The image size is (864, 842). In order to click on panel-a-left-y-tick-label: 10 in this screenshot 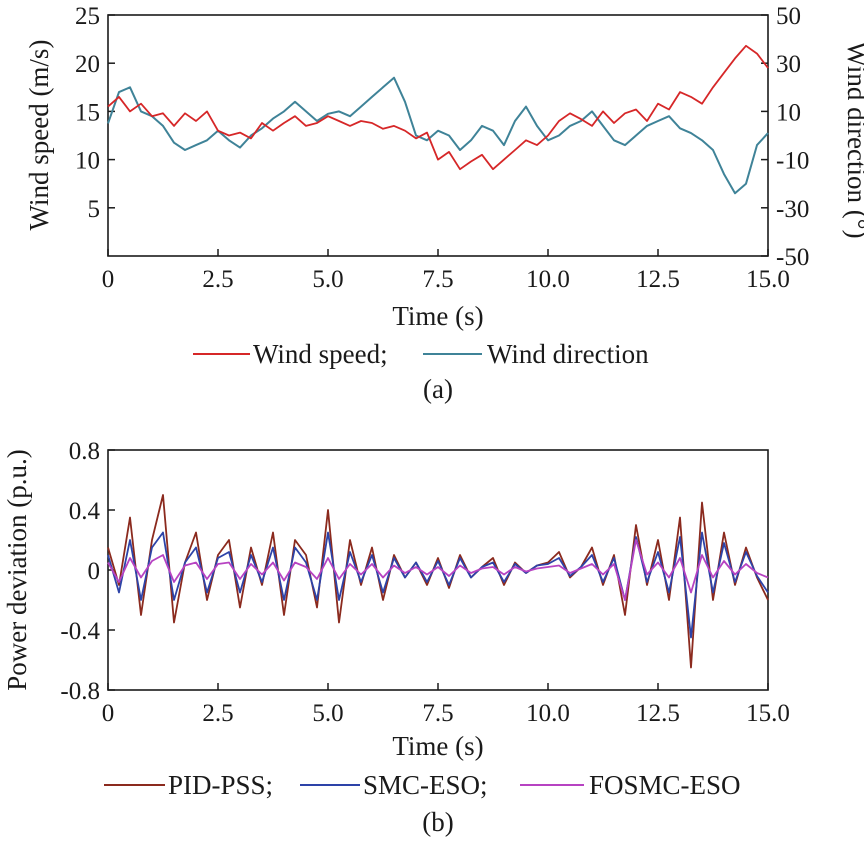, I will do `click(87, 161)`.